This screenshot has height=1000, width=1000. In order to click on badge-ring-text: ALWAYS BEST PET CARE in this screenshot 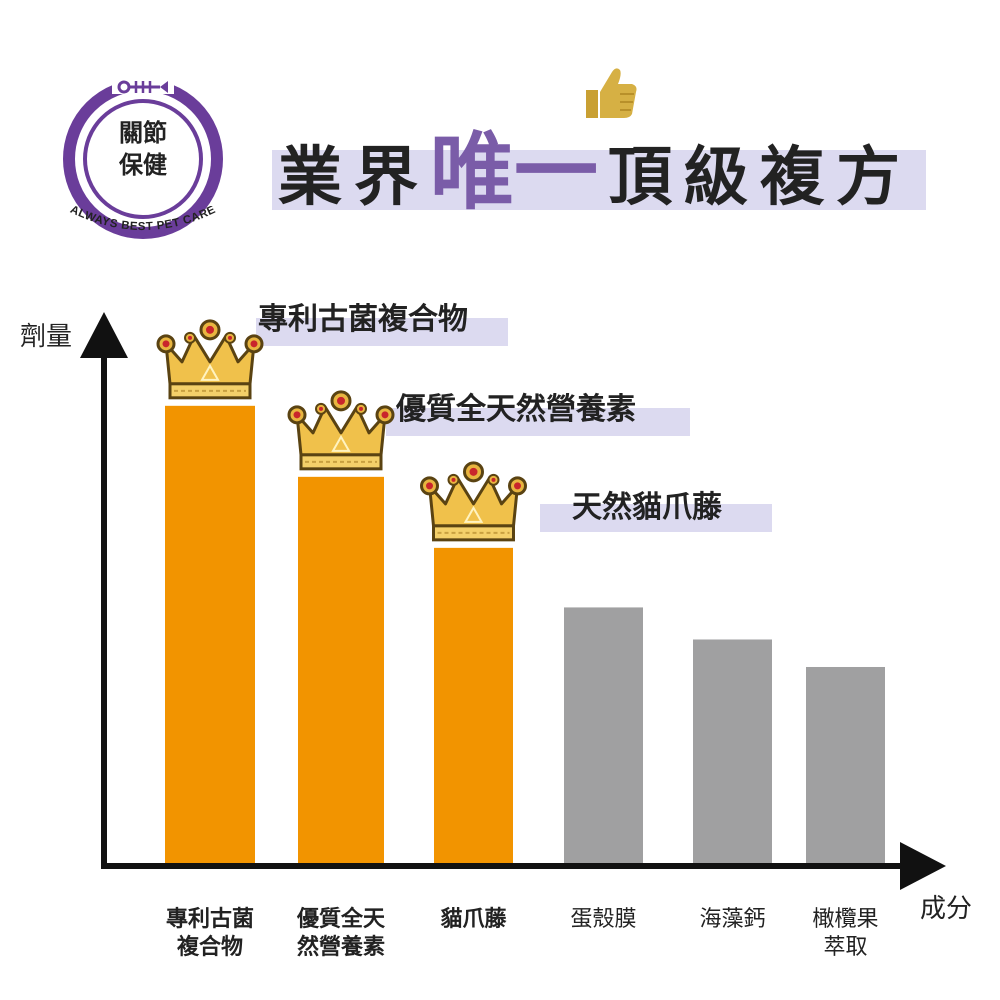, I will do `click(143, 225)`.